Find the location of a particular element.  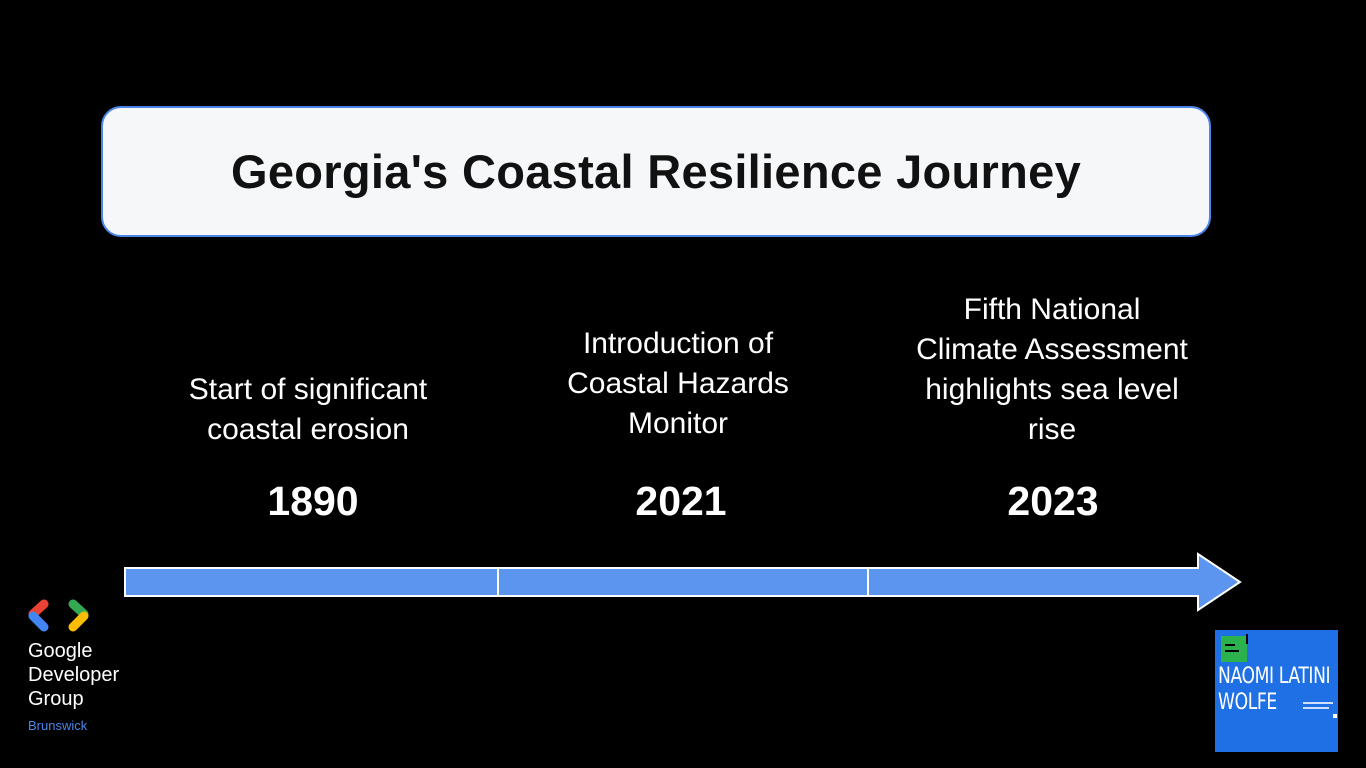

event-description-line: Start of significant is located at coordinates (308, 389).